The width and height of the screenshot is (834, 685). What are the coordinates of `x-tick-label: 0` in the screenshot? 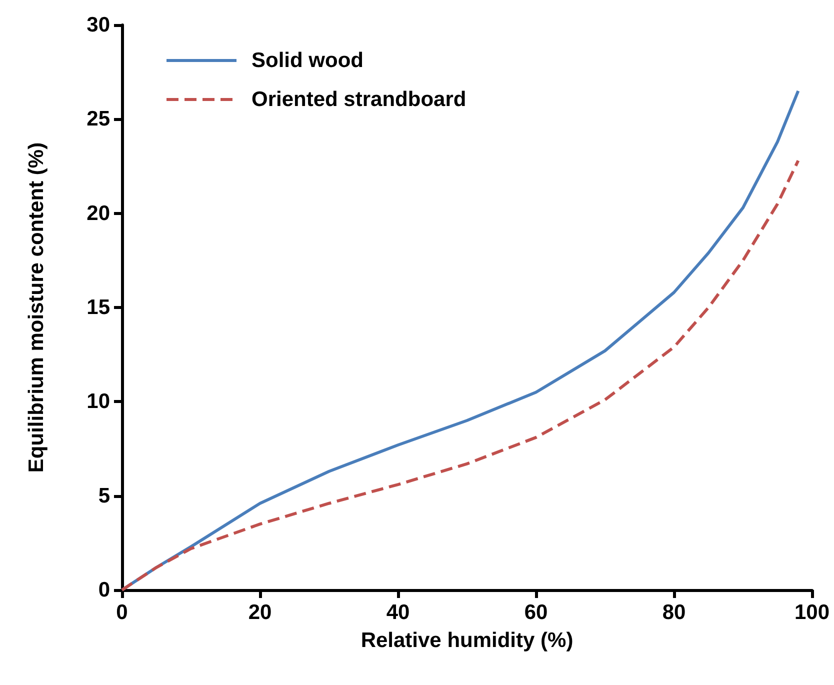 It's located at (122, 612).